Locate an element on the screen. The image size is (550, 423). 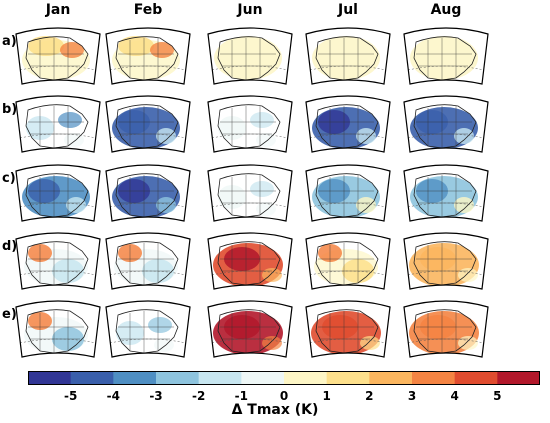
column-title-jan: Jan is located at coordinates (58, 10).